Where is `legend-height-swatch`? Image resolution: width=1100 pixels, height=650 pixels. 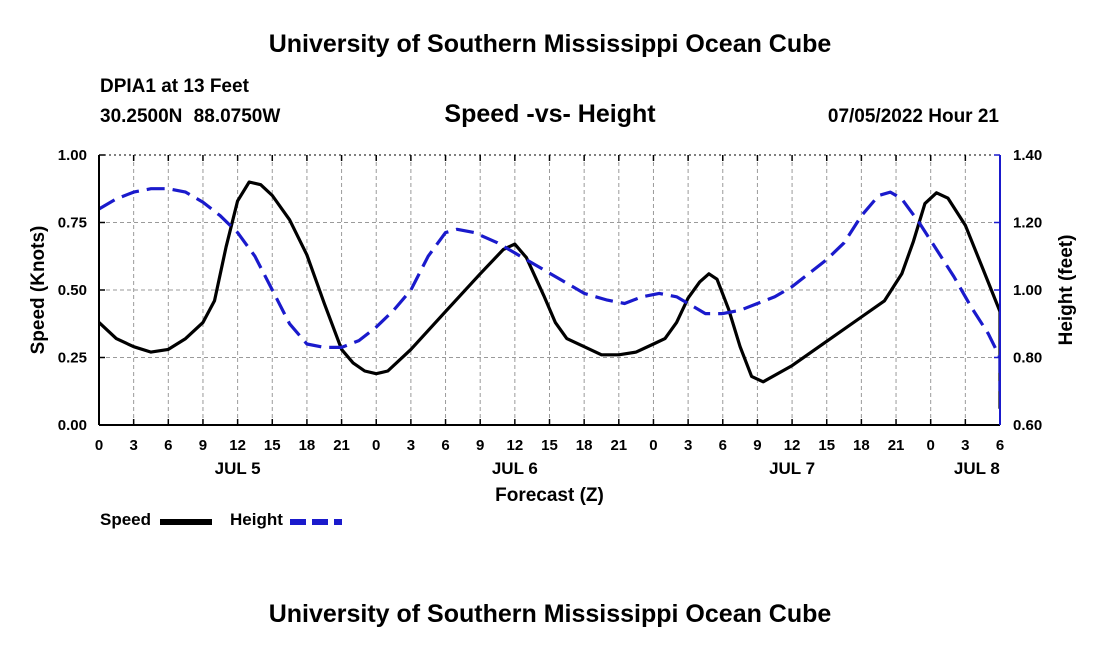 legend-height-swatch is located at coordinates (316, 522).